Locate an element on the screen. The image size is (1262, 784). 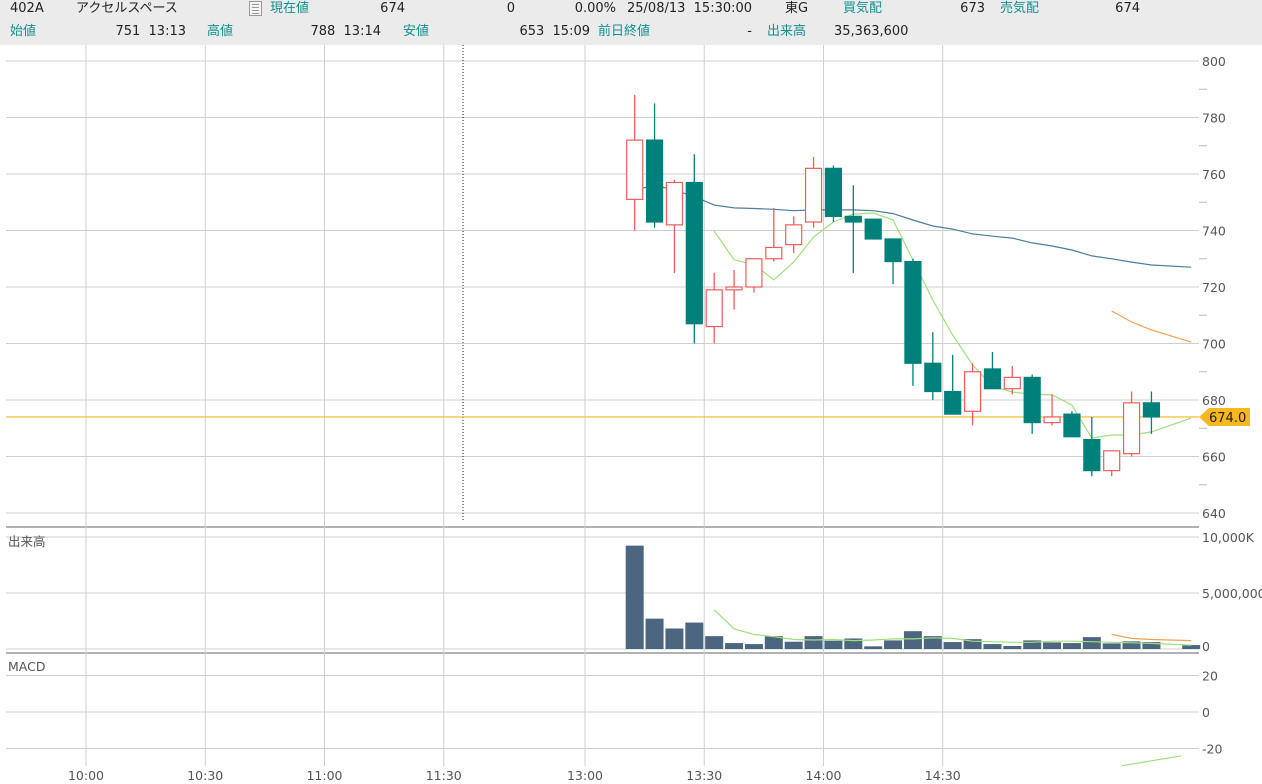
ask-label: 売気配 is located at coordinates (1020, 8).